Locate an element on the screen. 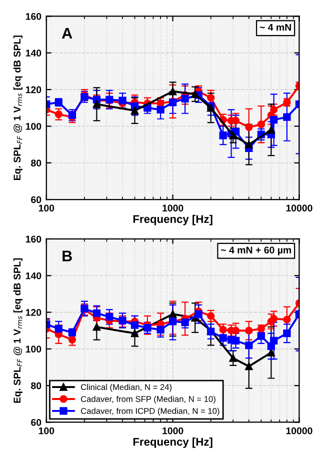 Image resolution: width=320 pixels, height=464 pixels. annotation: ~ 4 mN + 60 µm is located at coordinates (256, 251).